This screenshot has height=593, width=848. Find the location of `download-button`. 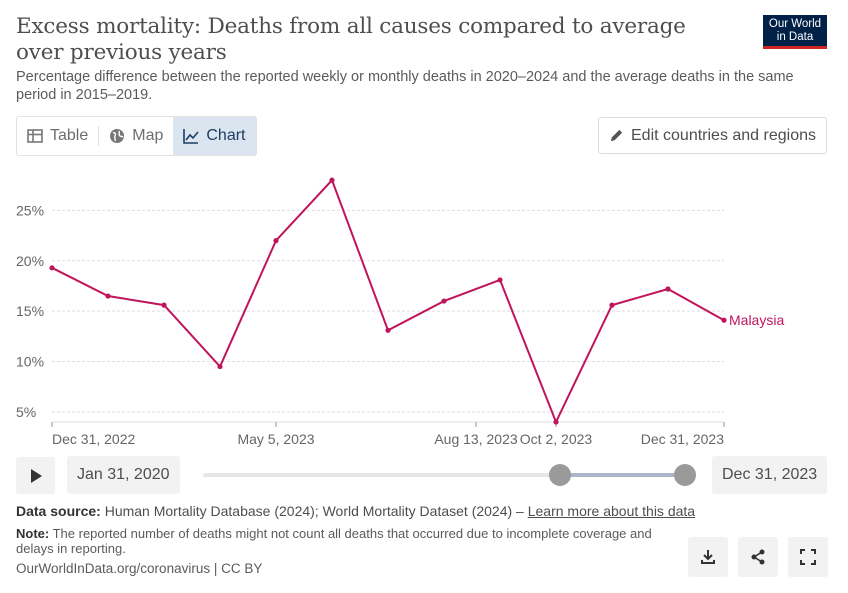

download-button is located at coordinates (708, 557).